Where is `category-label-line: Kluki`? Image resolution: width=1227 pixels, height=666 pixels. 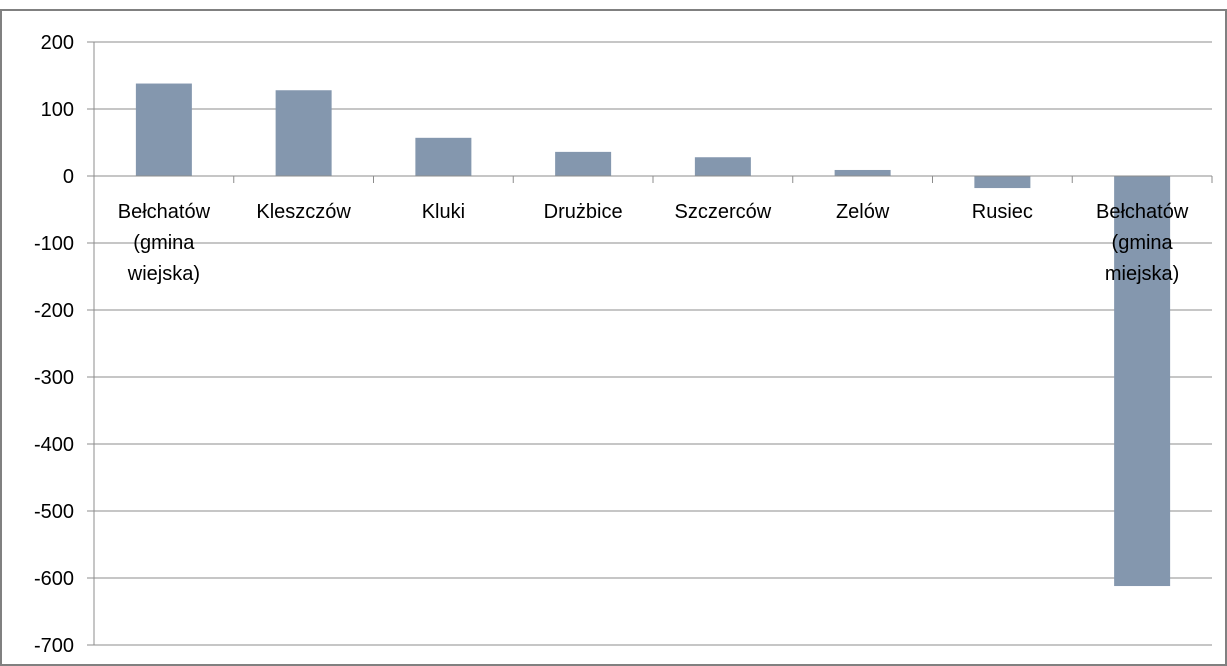
category-label-line: Kluki is located at coordinates (443, 212).